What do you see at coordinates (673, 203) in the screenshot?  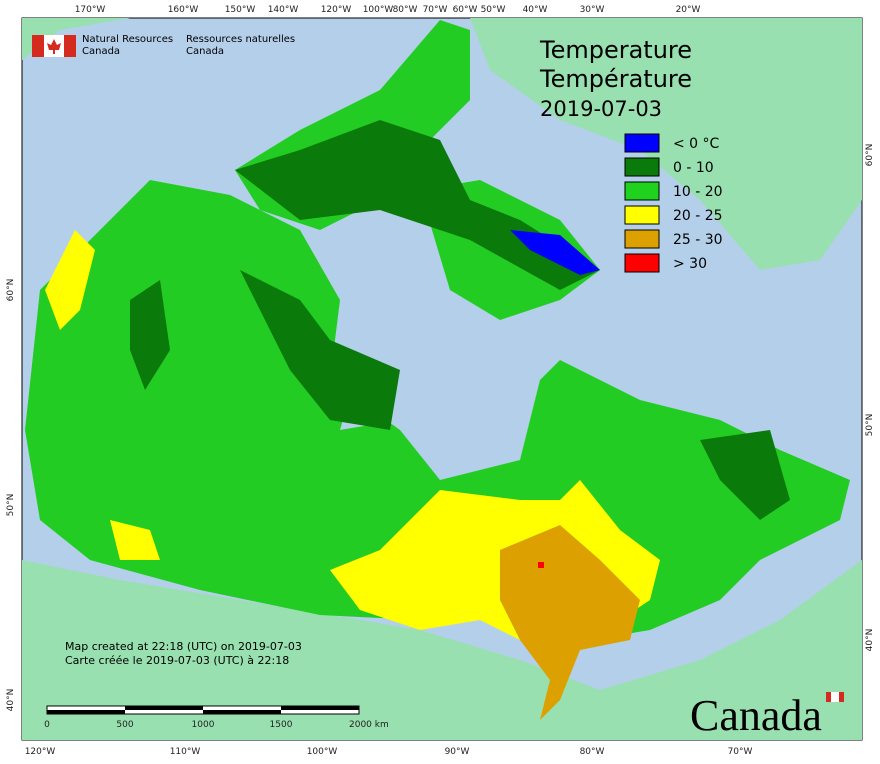 I see `legend: < 0 °C 0 - 10 10 - 20 20 - 25 25 - 30 > 30` at bounding box center [673, 203].